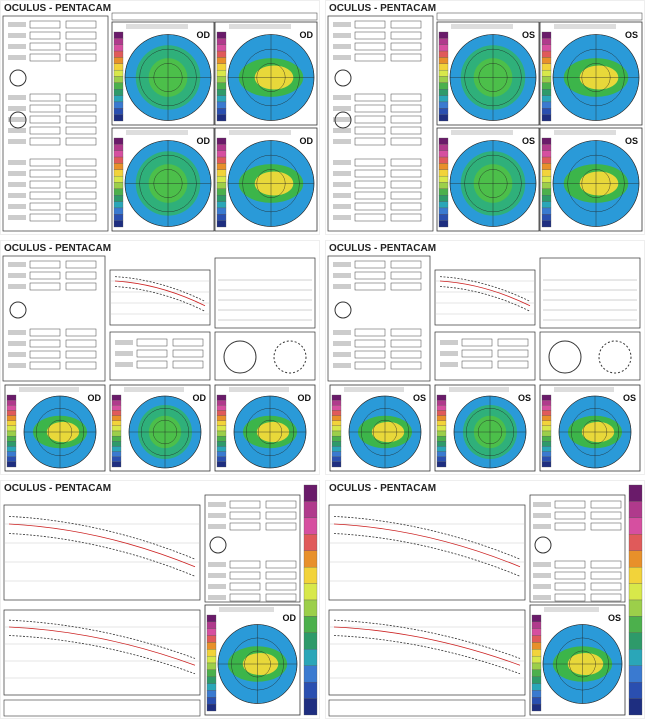 The height and width of the screenshot is (719, 645). I want to click on plot-frame, so click(427, 652).